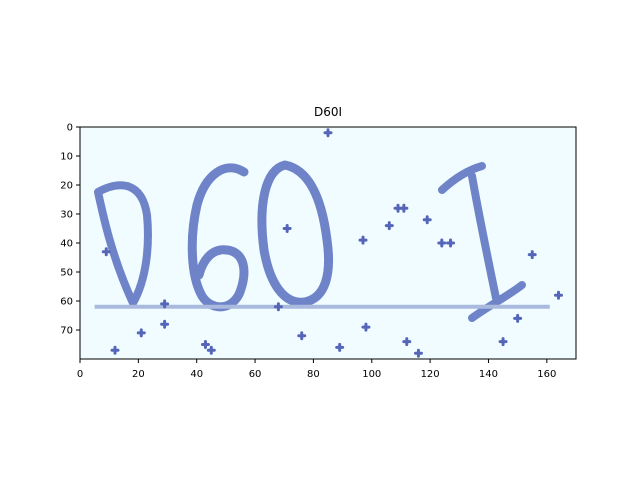 This screenshot has width=640, height=480. Describe the element at coordinates (70, 230) in the screenshot. I see `y-axis: 0 10 20 30 40 50 60 70` at that location.